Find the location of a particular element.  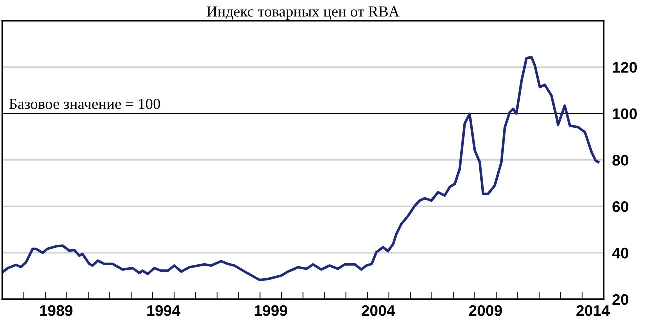

y-tick-label: 20 is located at coordinates (620, 300).